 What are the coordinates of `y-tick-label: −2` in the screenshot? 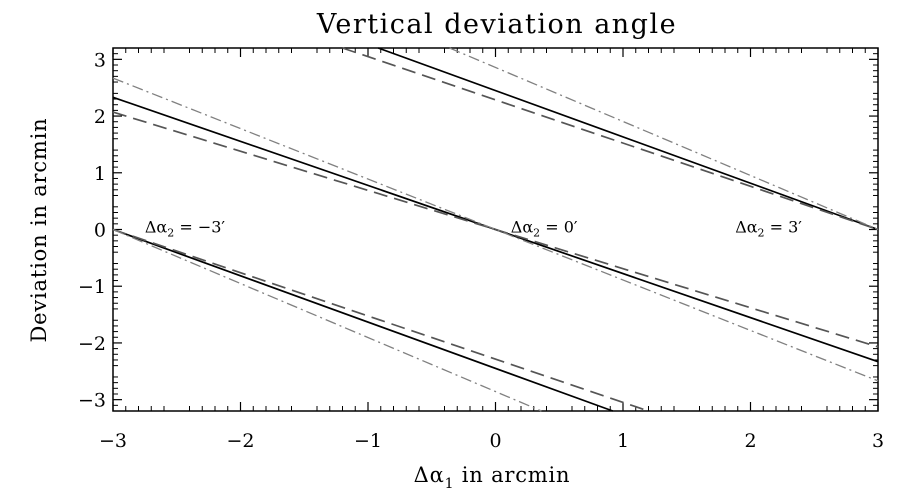 It's located at (92, 344).